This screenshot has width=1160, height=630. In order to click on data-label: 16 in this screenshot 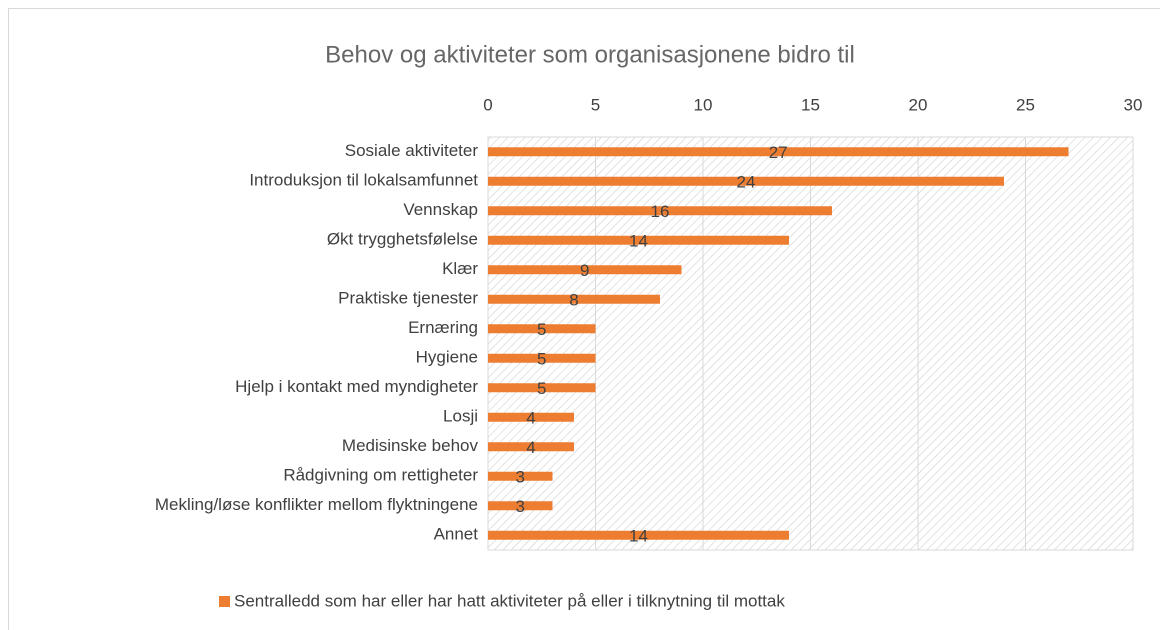, I will do `click(660, 211)`.